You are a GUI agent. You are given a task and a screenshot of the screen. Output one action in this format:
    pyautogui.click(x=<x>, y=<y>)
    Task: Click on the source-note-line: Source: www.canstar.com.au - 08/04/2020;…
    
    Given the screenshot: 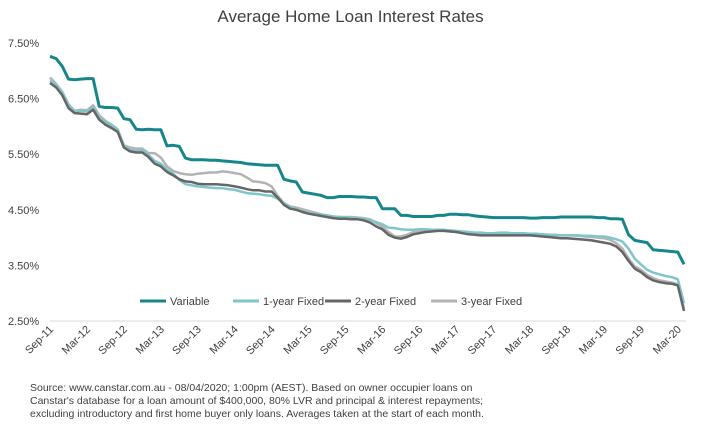 What is the action you would take?
    pyautogui.click(x=251, y=388)
    